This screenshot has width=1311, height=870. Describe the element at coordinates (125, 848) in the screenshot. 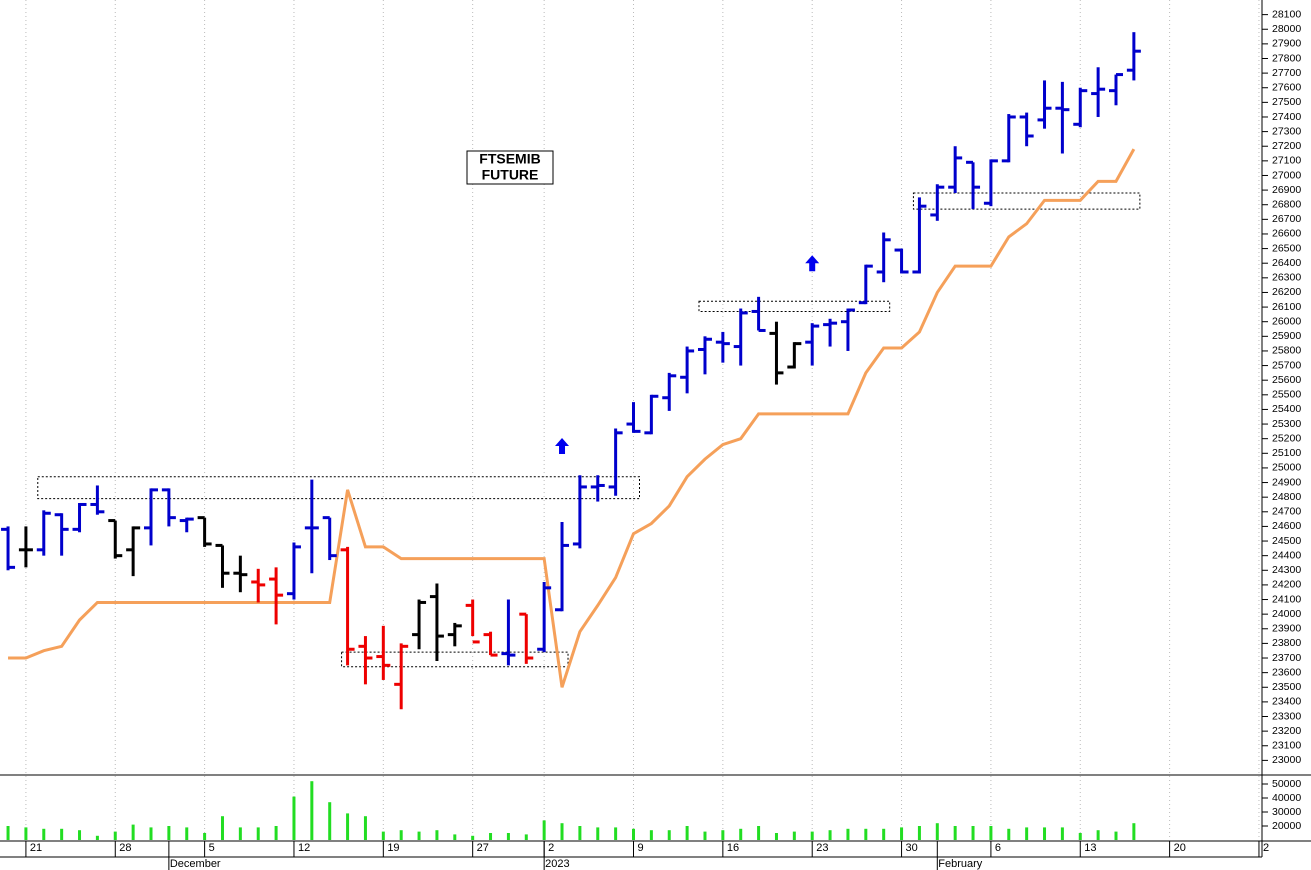

I see `x-tick-label: 28` at that location.